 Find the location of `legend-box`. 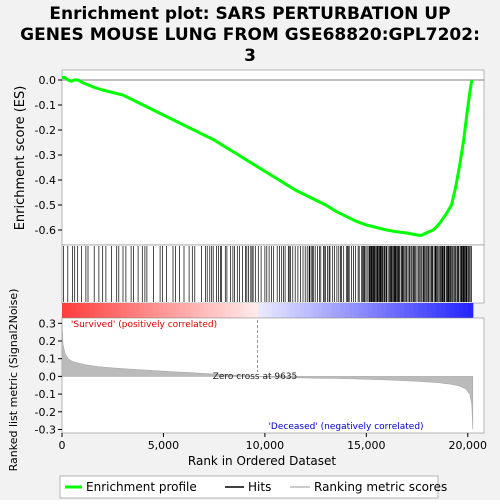

legend-box is located at coordinates (249, 487).